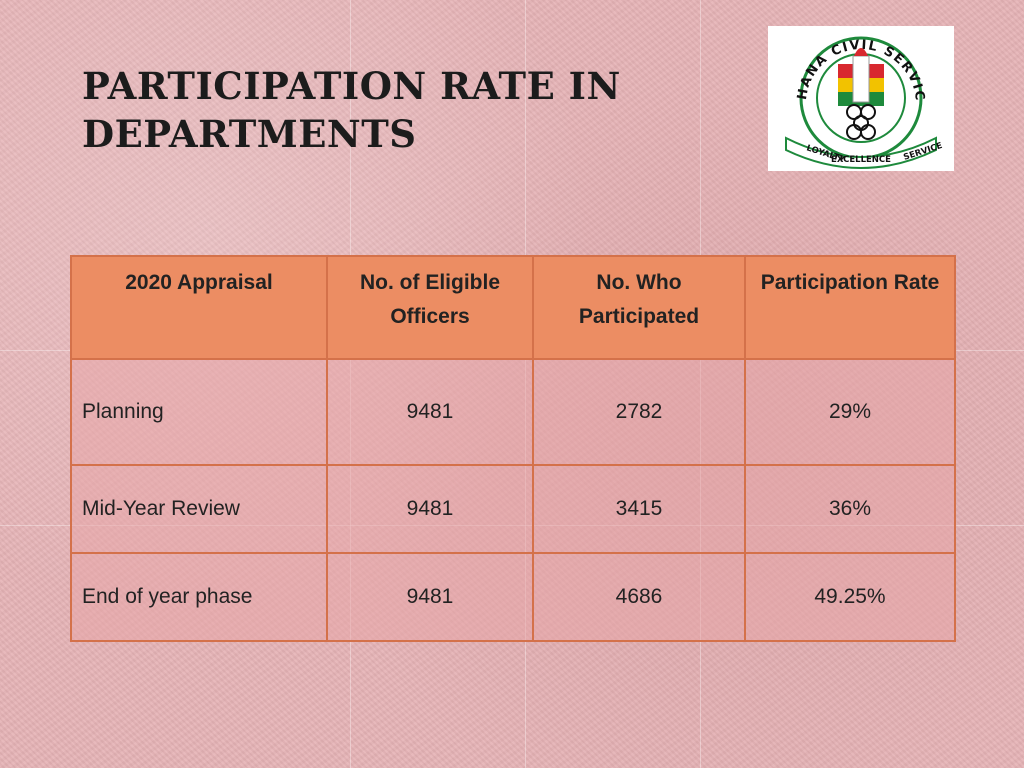  Describe the element at coordinates (861, 160) in the screenshot. I see `svg-text: EXCELLENCE` at that location.